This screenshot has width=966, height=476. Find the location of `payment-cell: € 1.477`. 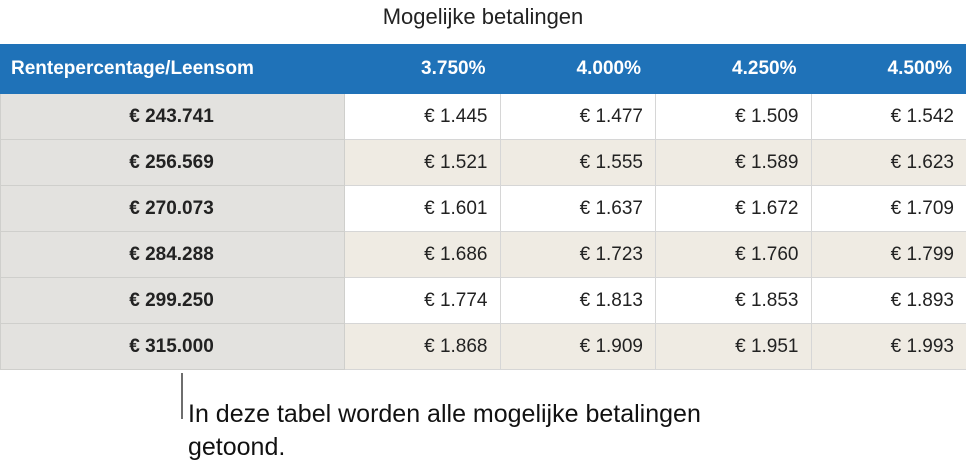

payment-cell: € 1.477 is located at coordinates (577, 116).